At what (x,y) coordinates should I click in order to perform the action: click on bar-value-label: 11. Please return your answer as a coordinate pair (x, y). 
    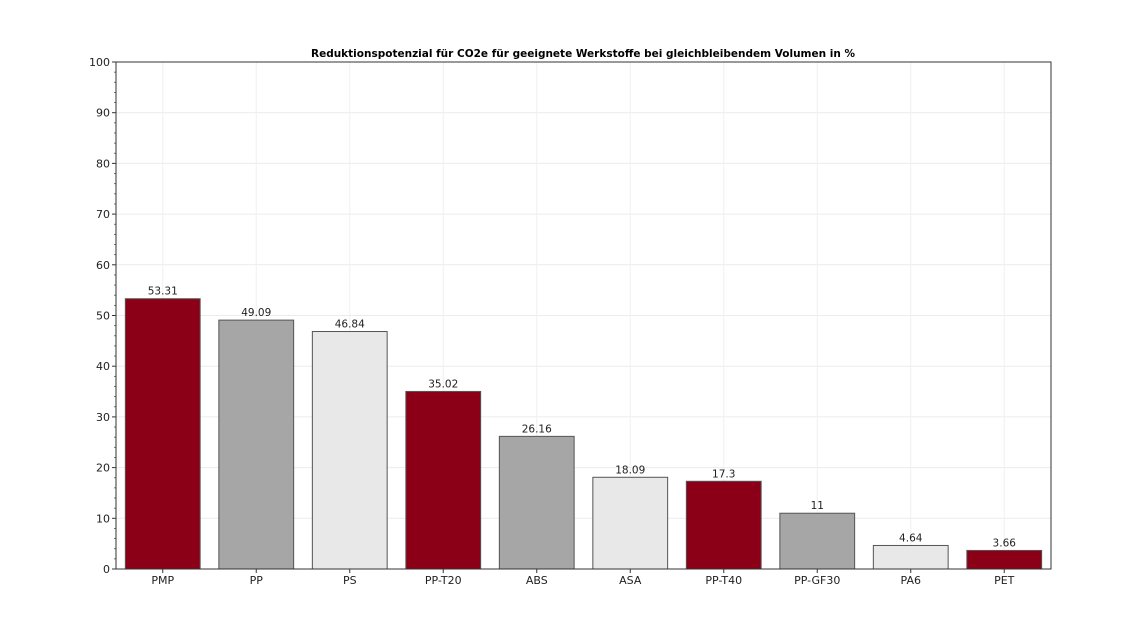
    Looking at the image, I should click on (817, 506).